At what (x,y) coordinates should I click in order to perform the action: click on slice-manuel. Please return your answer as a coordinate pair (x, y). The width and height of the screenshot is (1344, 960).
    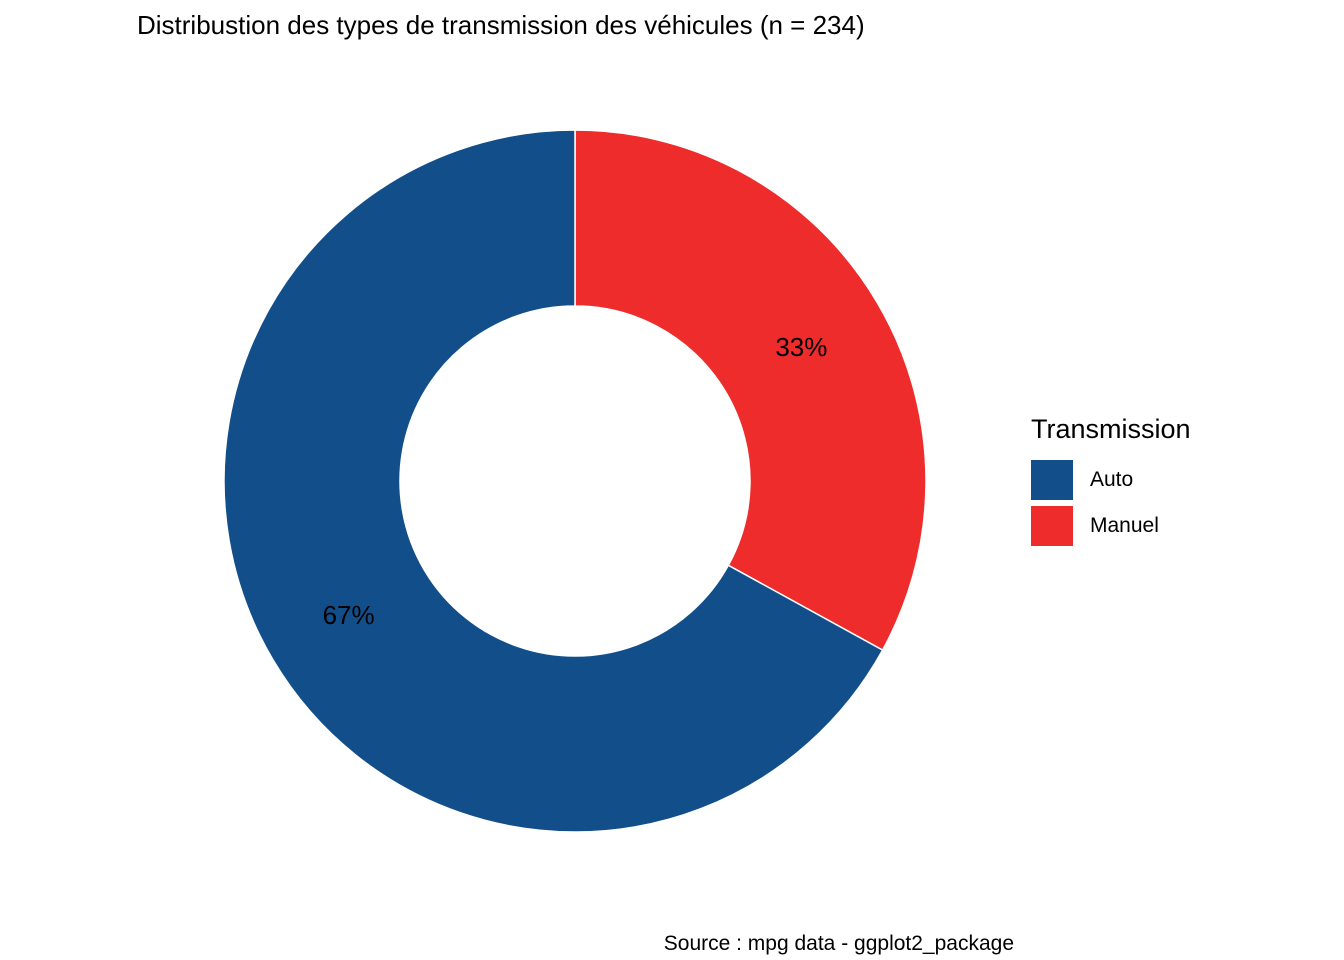
    Looking at the image, I should click on (750, 390).